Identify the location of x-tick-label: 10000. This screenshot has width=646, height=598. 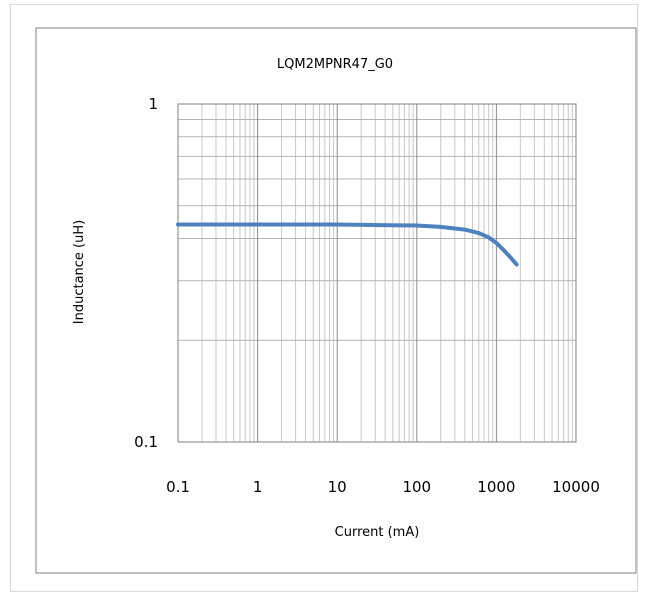
(576, 487).